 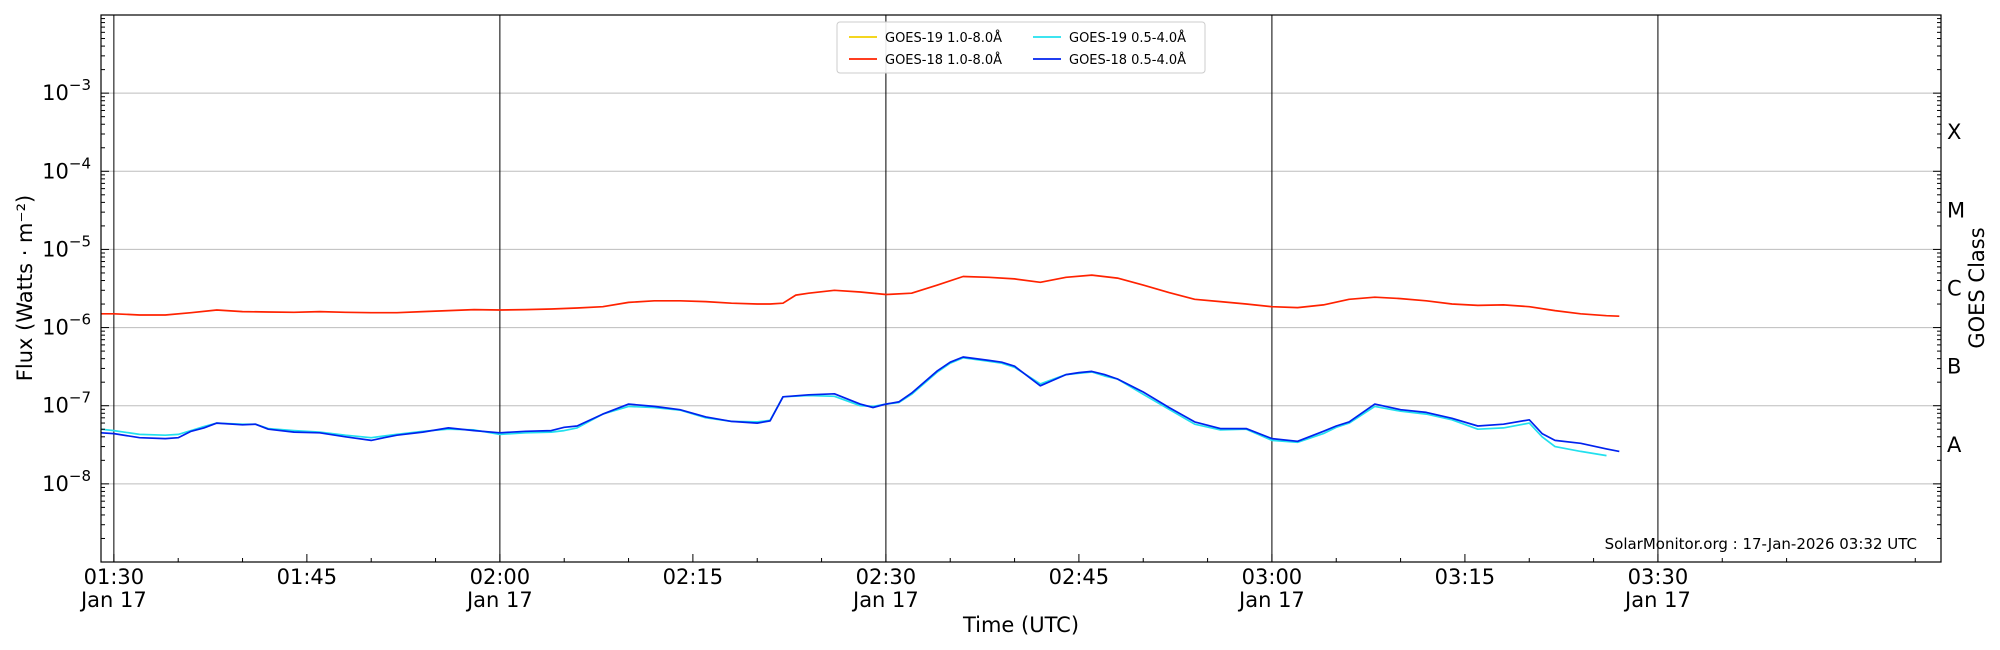 What do you see at coordinates (1079, 577) in the screenshot?
I see `x-tick-label: 02:45` at bounding box center [1079, 577].